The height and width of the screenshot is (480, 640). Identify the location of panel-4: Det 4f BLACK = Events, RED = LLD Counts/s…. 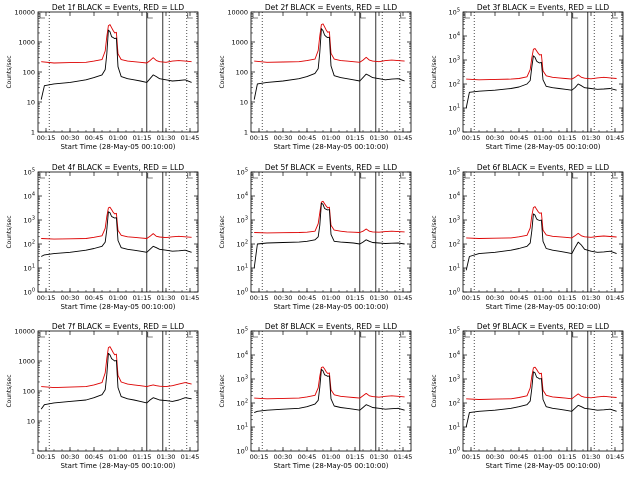
(102, 237).